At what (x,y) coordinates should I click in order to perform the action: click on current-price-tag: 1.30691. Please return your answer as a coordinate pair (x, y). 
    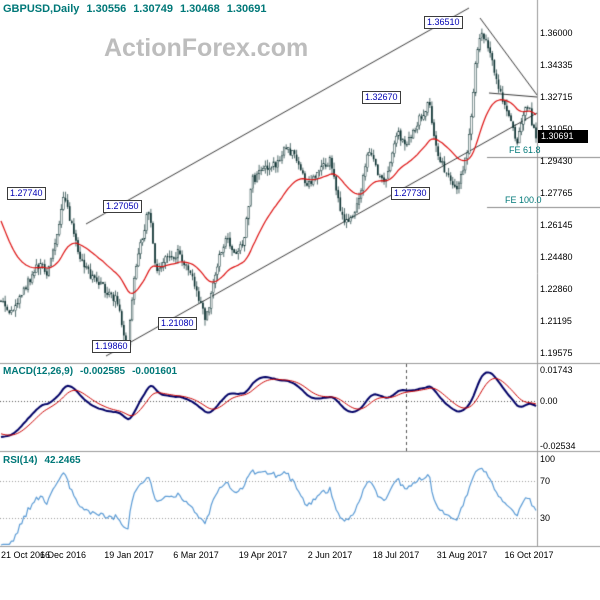
    Looking at the image, I should click on (563, 136).